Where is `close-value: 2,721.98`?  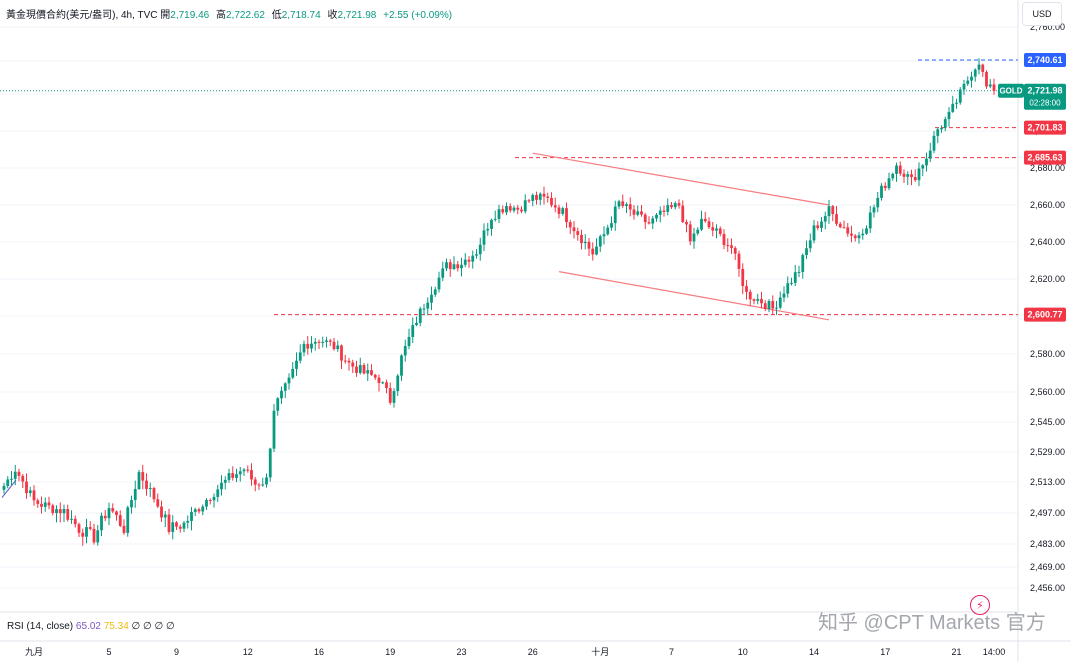
close-value: 2,721.98 is located at coordinates (357, 15).